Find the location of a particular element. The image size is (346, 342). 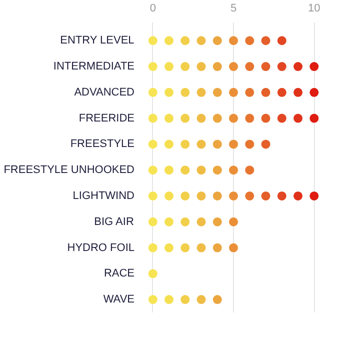

x-tick-label: 5 is located at coordinates (233, 8).